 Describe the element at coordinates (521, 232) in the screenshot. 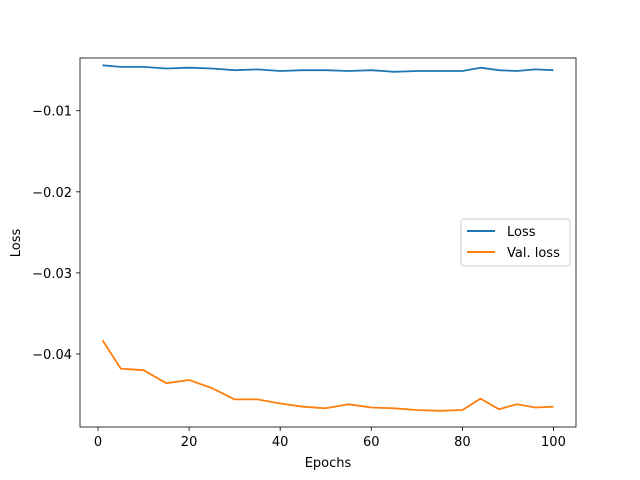

I see `legend-label-loss: Loss` at that location.